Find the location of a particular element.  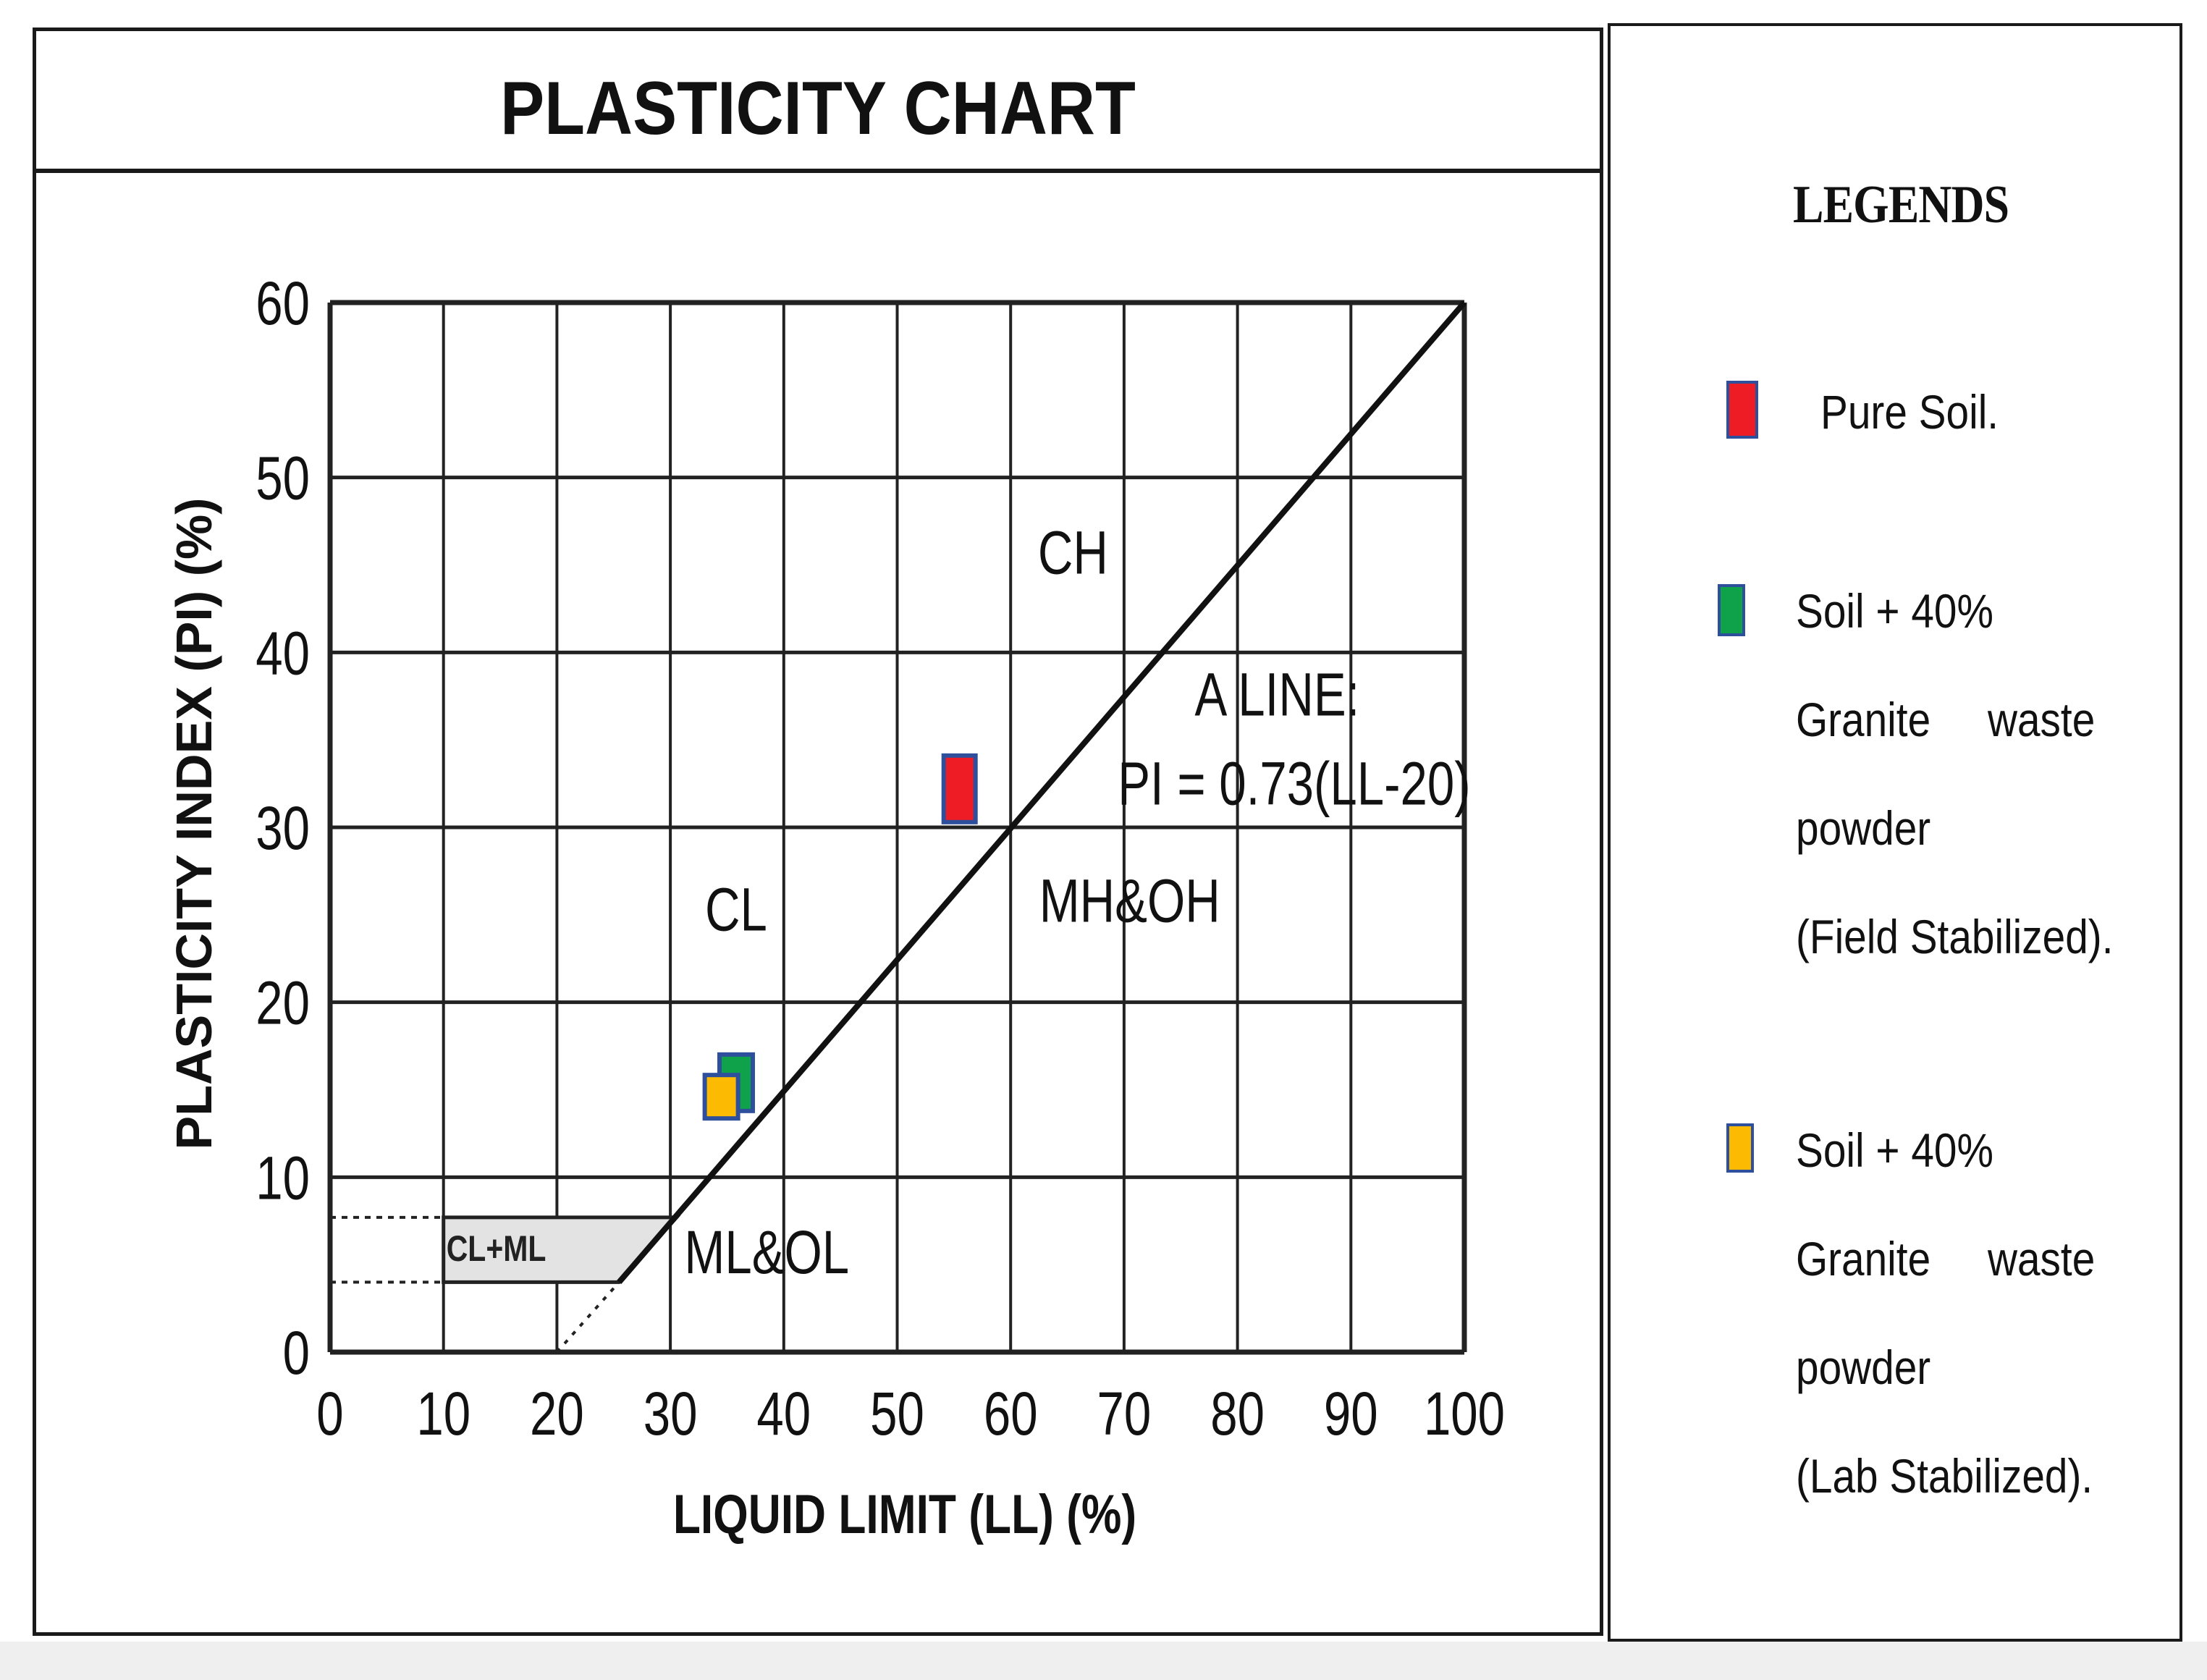

chart-title: PLASTICITY CHART is located at coordinates (818, 108).